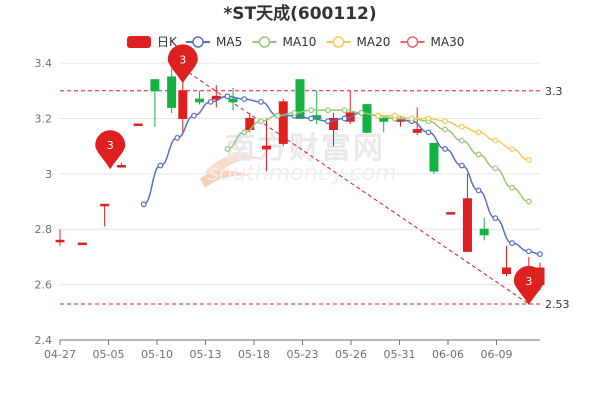  I want to click on reference-line-label: 2.53, so click(557, 304).